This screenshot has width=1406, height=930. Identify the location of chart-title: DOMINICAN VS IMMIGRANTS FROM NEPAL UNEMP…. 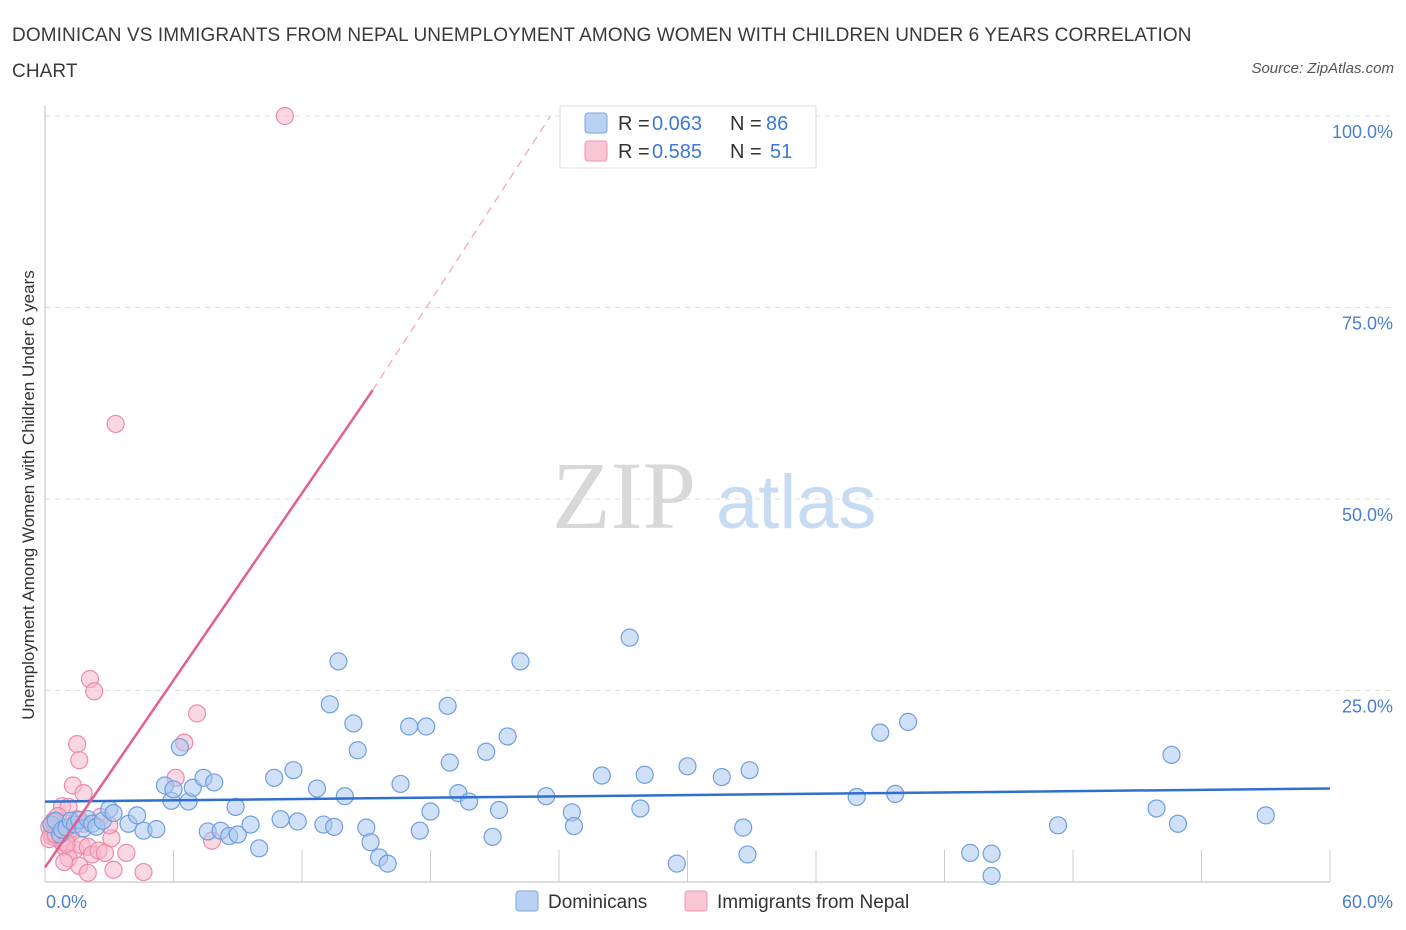
(602, 53).